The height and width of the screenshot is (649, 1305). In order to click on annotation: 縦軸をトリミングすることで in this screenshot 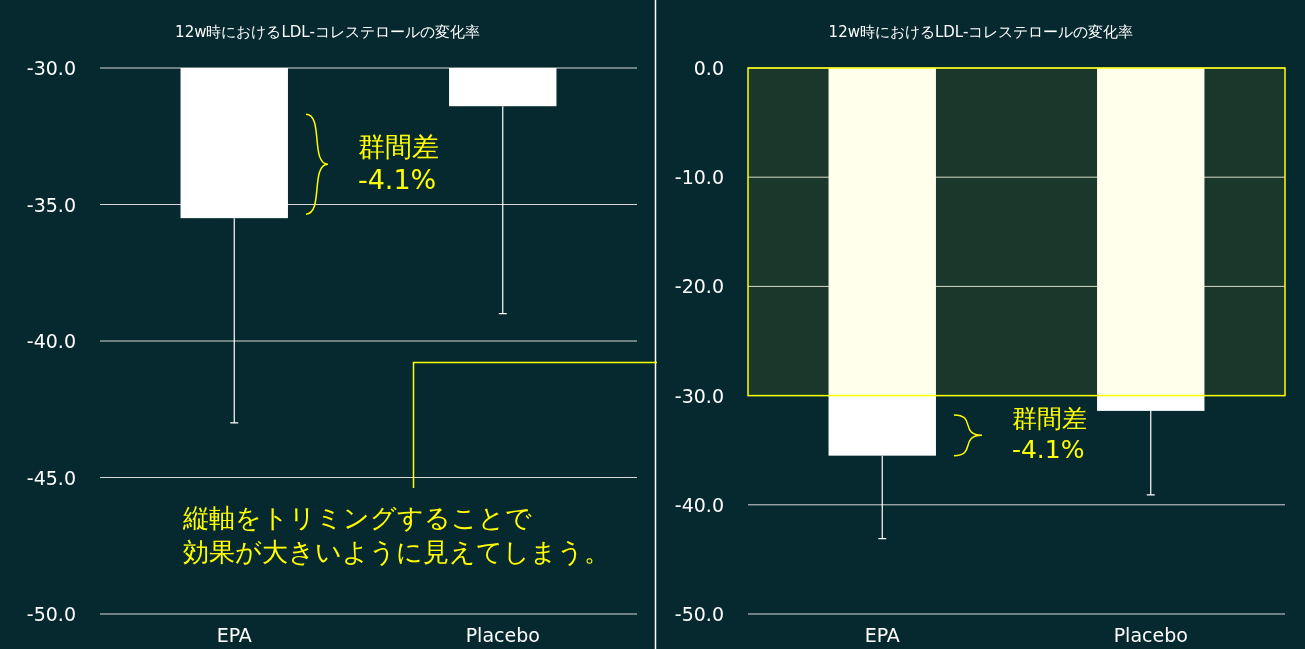, I will do `click(357, 518)`.